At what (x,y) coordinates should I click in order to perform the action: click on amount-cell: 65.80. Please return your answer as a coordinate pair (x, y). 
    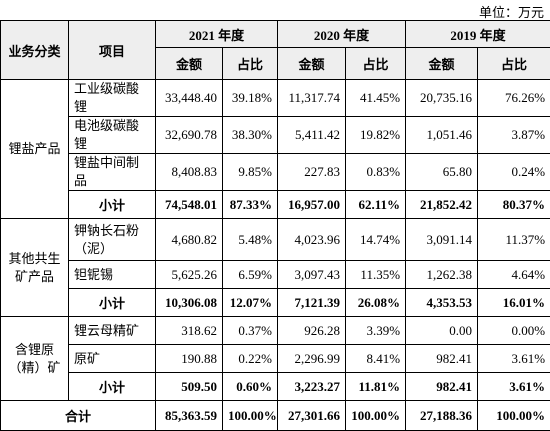
    Looking at the image, I should click on (442, 172).